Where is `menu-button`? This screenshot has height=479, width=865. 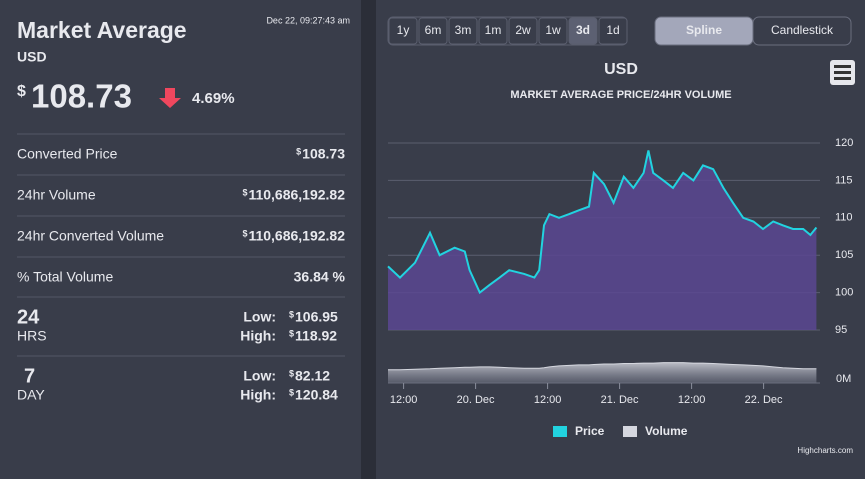 menu-button is located at coordinates (842, 72).